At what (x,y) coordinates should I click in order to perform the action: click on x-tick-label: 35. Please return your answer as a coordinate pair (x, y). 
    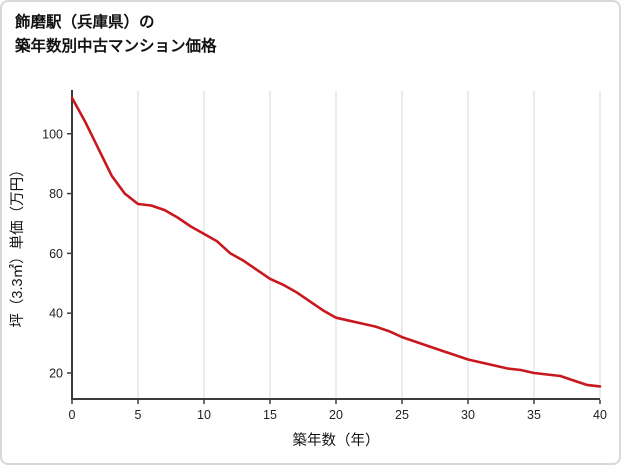
    Looking at the image, I should click on (534, 415).